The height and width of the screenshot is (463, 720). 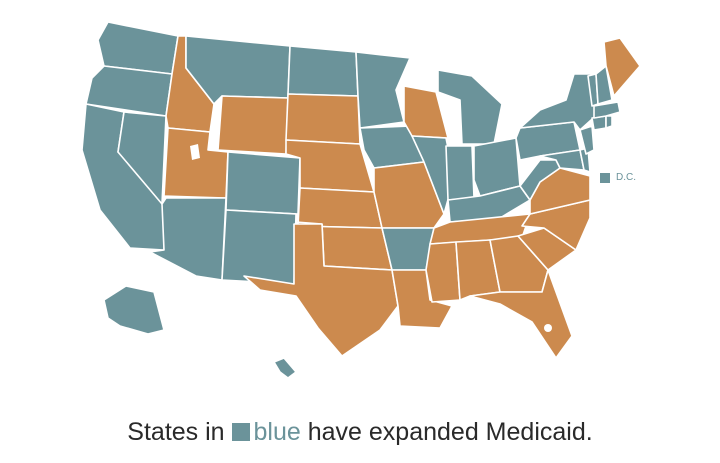 I want to click on caption: States in blue have expanded Medicaid., so click(x=360, y=432).